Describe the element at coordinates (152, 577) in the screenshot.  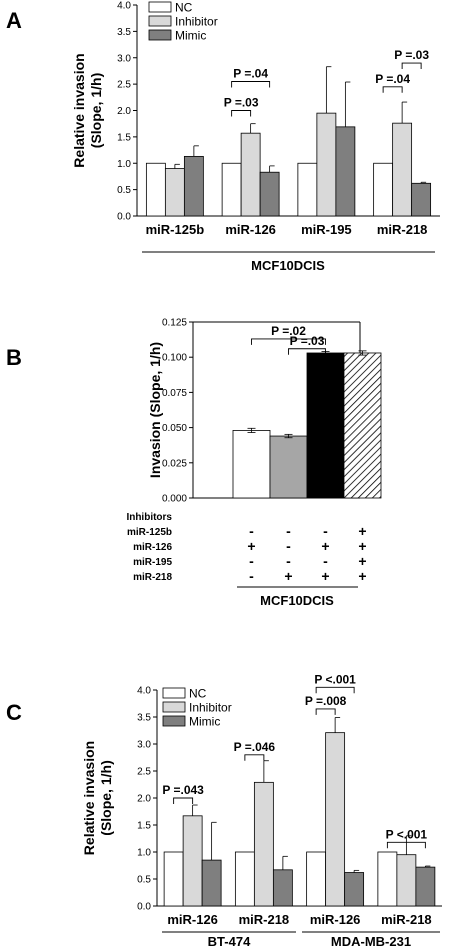
I see `matrix-row-label: miR-218` at that location.